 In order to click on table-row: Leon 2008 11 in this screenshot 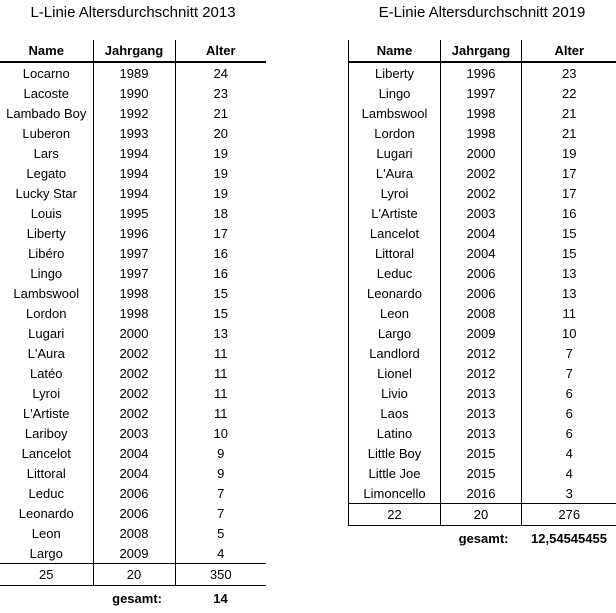, I will do `click(482, 313)`.